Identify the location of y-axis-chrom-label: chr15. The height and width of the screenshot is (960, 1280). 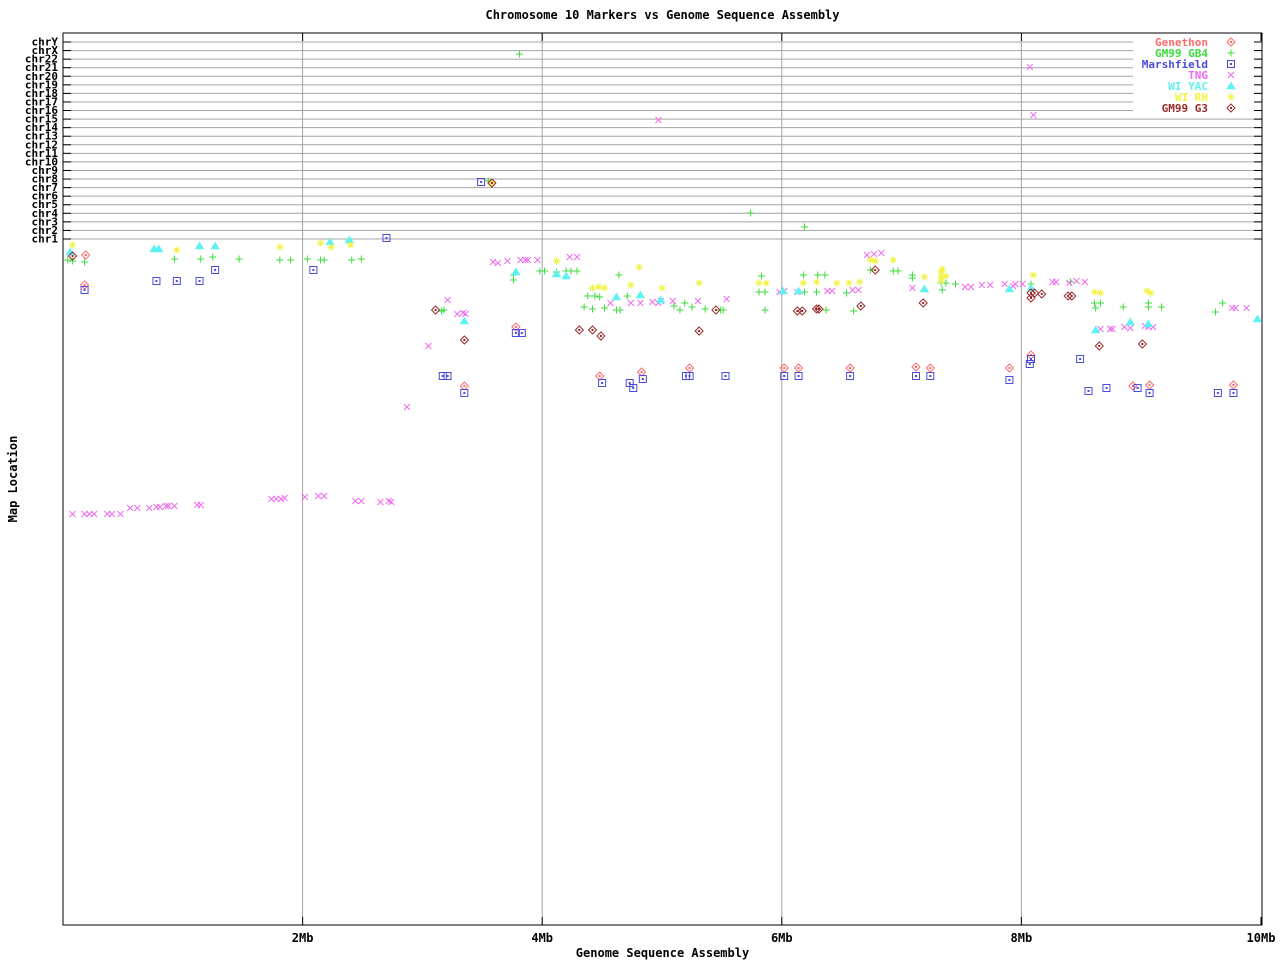
(41, 119).